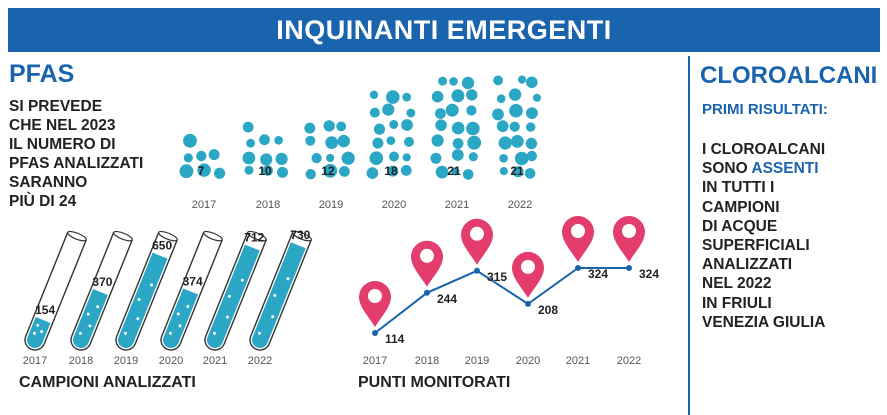 This screenshot has height=415, width=887. Describe the element at coordinates (43, 201) in the screenshot. I see `pfas-line: PIÙ DI 24` at that location.